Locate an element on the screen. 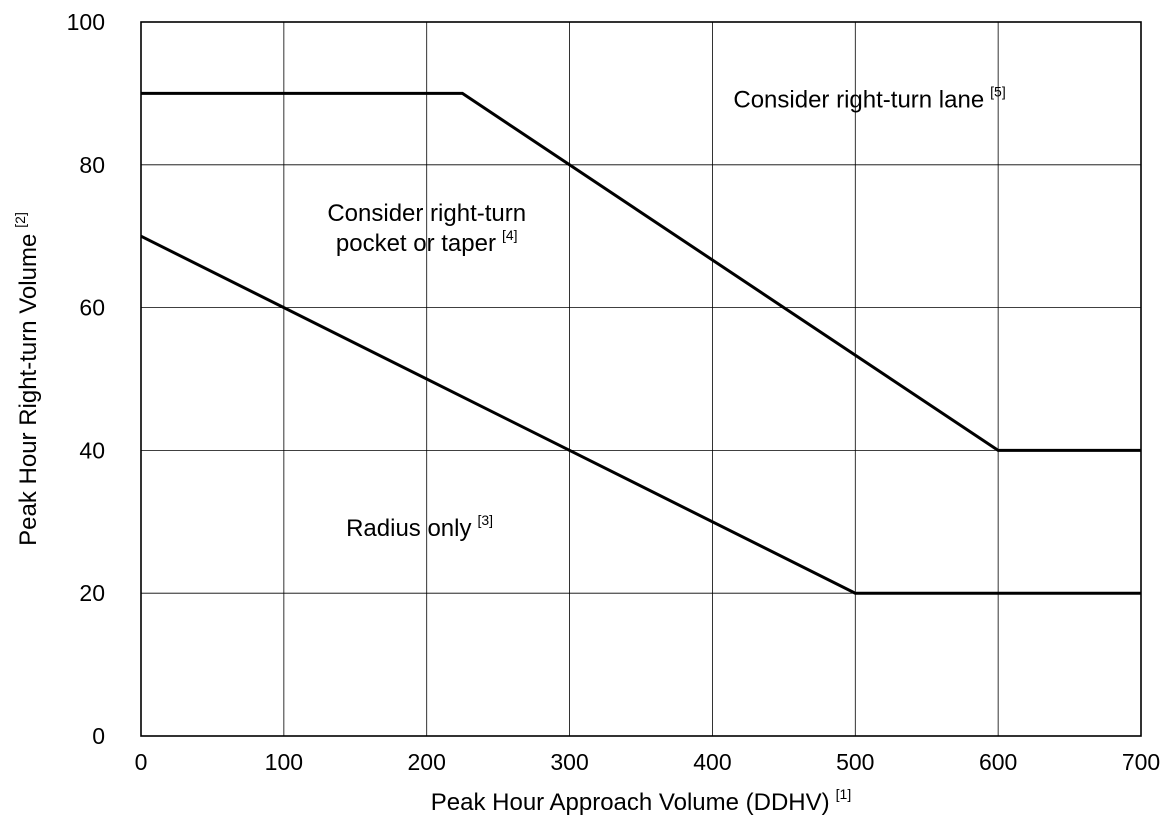  x-tick-label: 100 is located at coordinates (284, 762).